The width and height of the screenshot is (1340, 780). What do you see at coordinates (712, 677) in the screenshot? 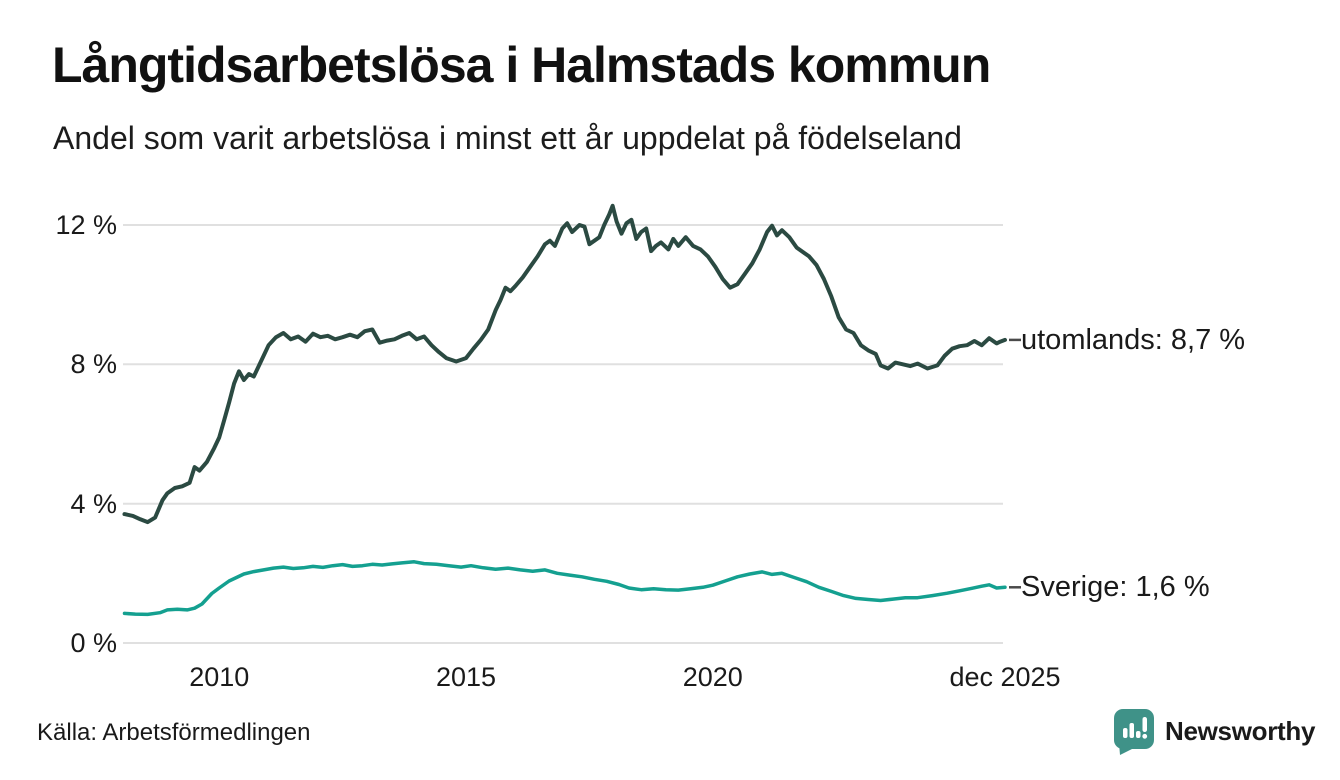
I see `x-axis-tick-label-2020: 2020` at bounding box center [712, 677].